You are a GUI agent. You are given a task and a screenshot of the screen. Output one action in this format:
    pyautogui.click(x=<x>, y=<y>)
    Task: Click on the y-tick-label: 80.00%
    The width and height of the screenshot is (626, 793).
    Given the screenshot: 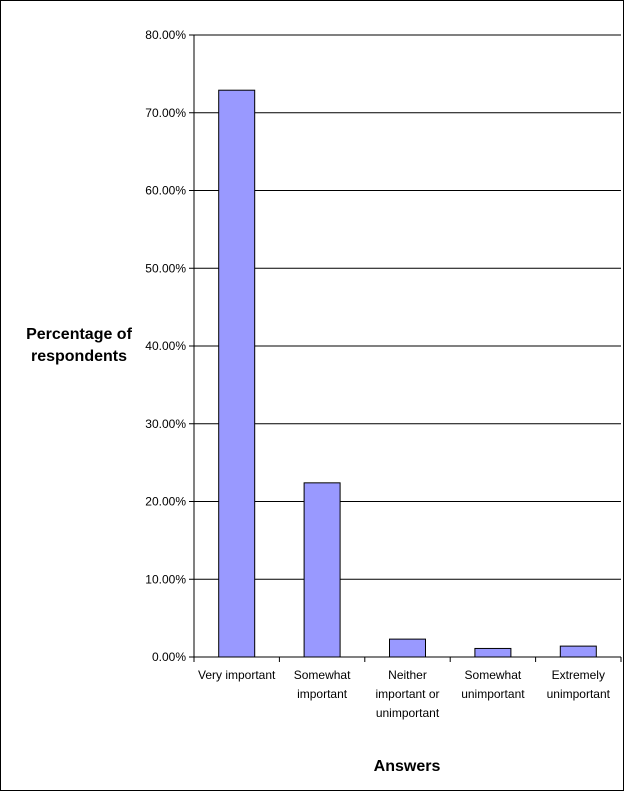 What is the action you would take?
    pyautogui.click(x=165, y=35)
    